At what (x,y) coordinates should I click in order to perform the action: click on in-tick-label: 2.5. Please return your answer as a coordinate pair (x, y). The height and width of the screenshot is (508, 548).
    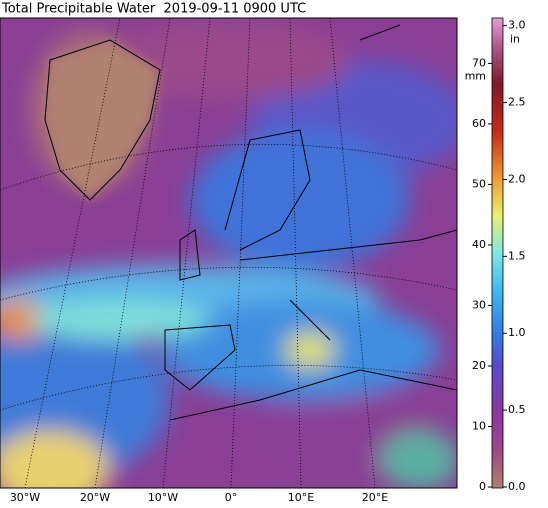
    Looking at the image, I should click on (517, 102).